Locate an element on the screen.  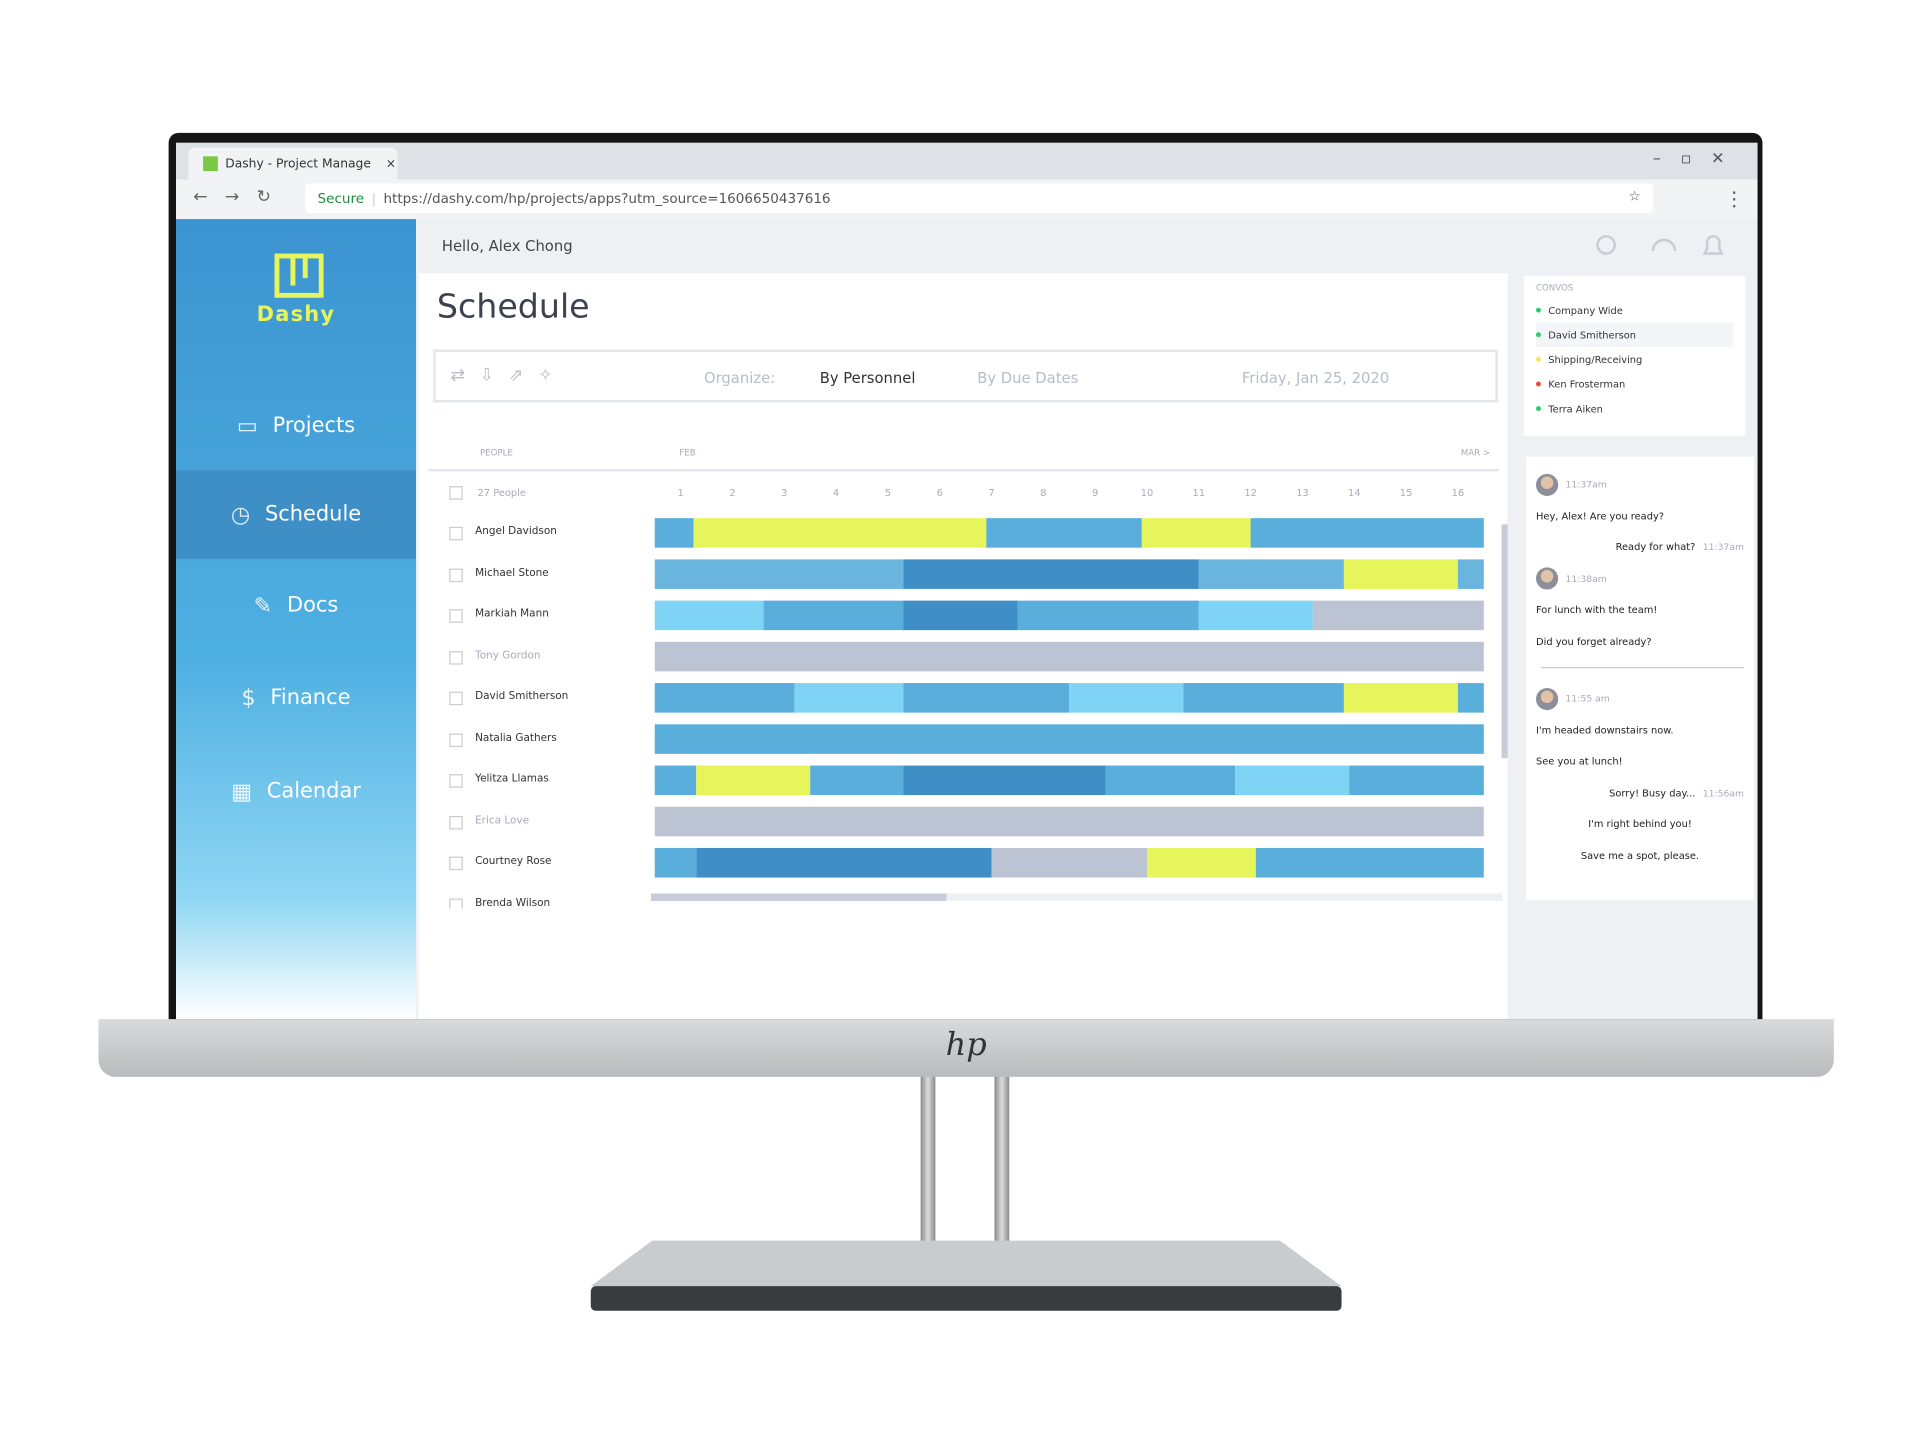
convo-item: Terra Aiken is located at coordinates (1634, 408).